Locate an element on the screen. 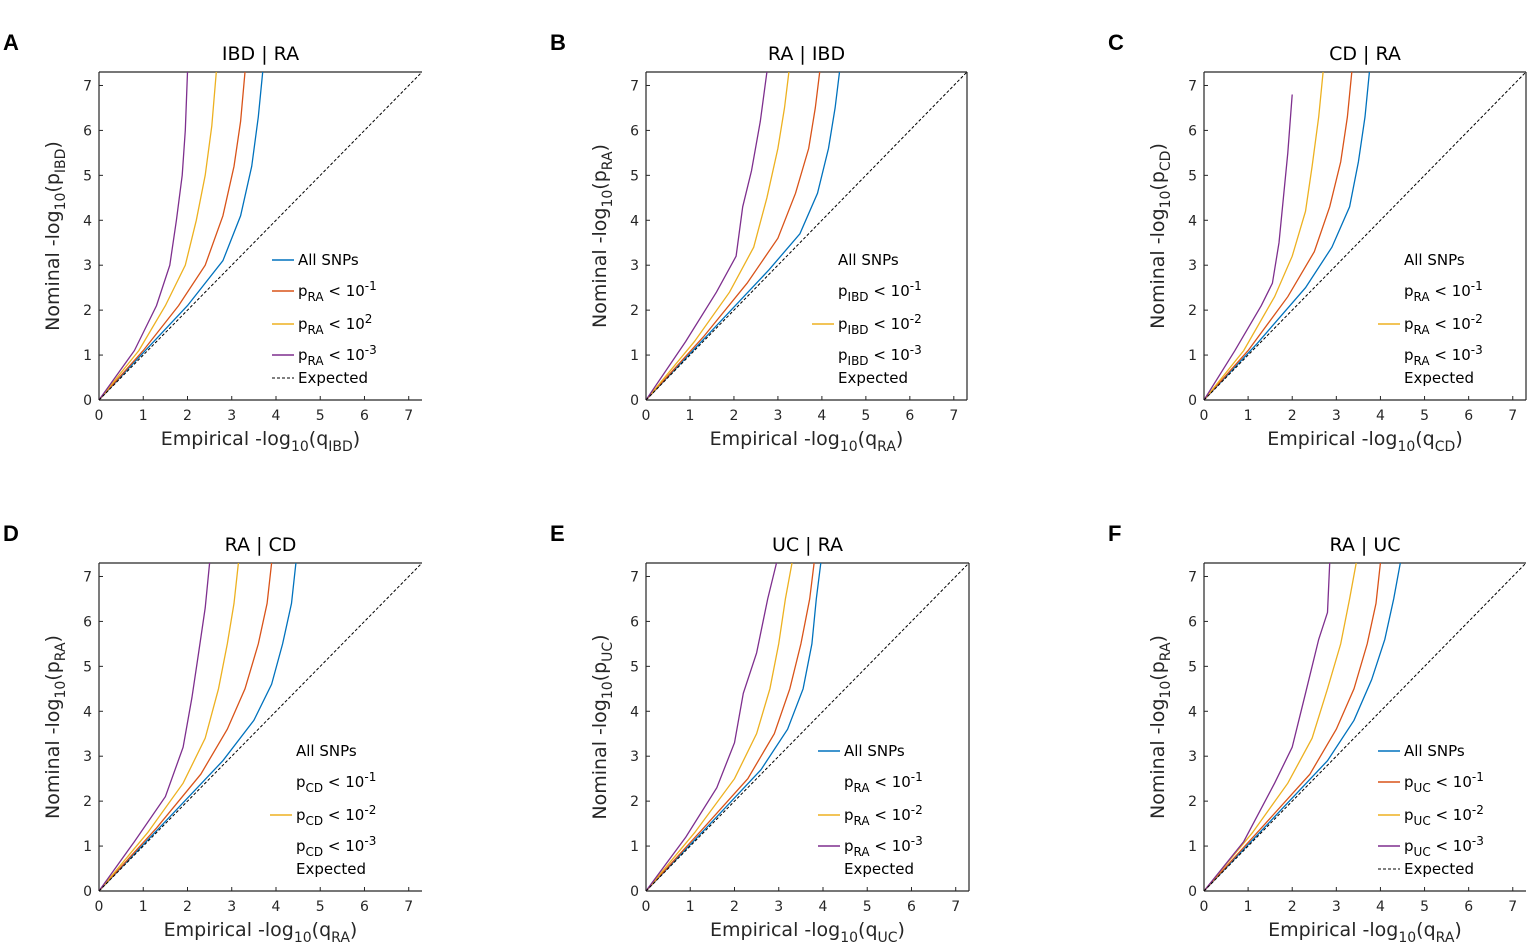 The height and width of the screenshot is (952, 1536). panel-title: RA | UC is located at coordinates (1364, 545).